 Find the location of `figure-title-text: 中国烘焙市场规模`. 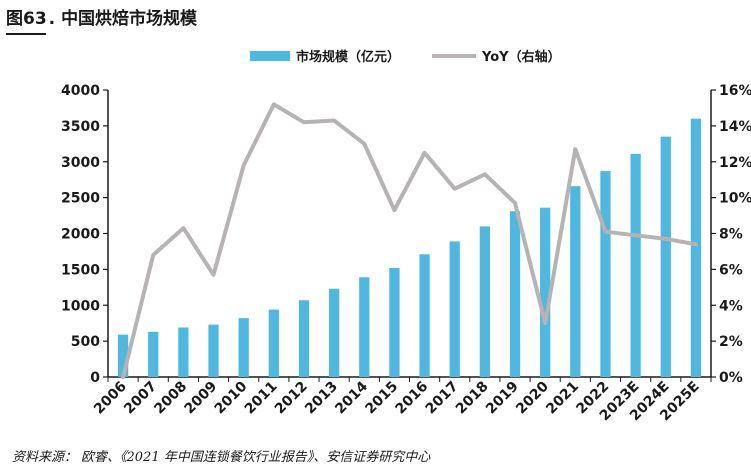

figure-title-text: 中国烘焙市场规模 is located at coordinates (129, 19).